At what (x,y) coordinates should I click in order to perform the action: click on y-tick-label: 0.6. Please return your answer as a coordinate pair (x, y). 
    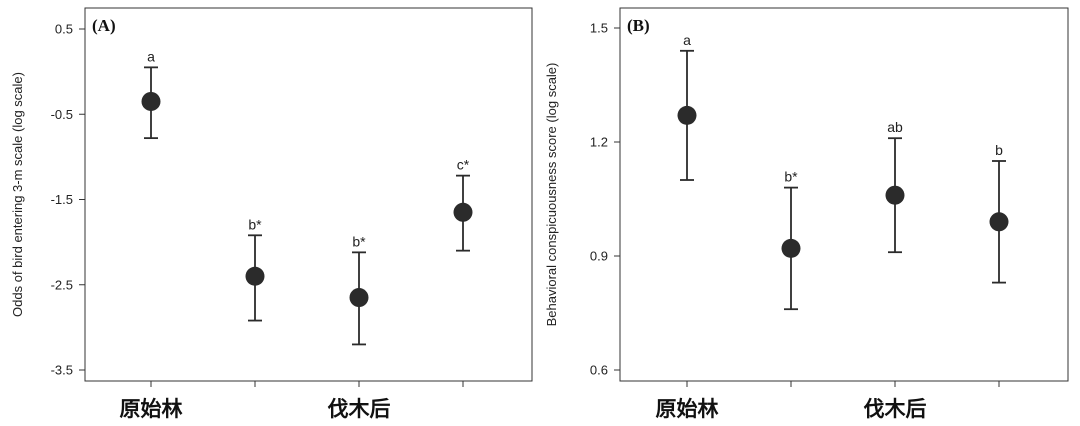
    Looking at the image, I should click on (599, 370).